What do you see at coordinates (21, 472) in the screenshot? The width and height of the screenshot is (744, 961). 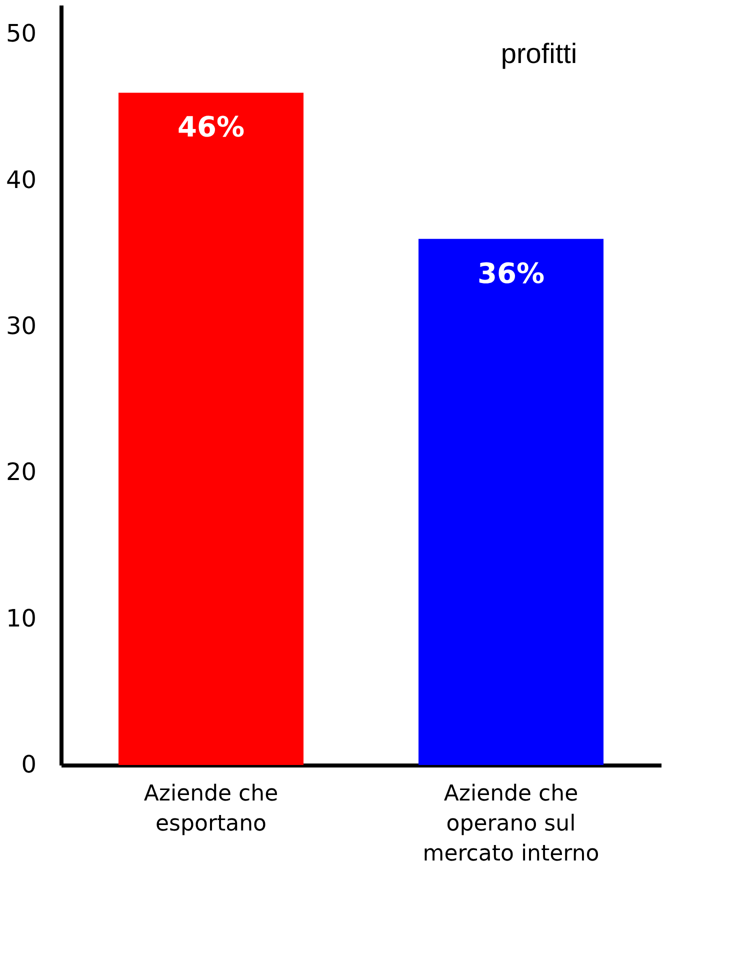 I see `y-tick-label: 20` at bounding box center [21, 472].